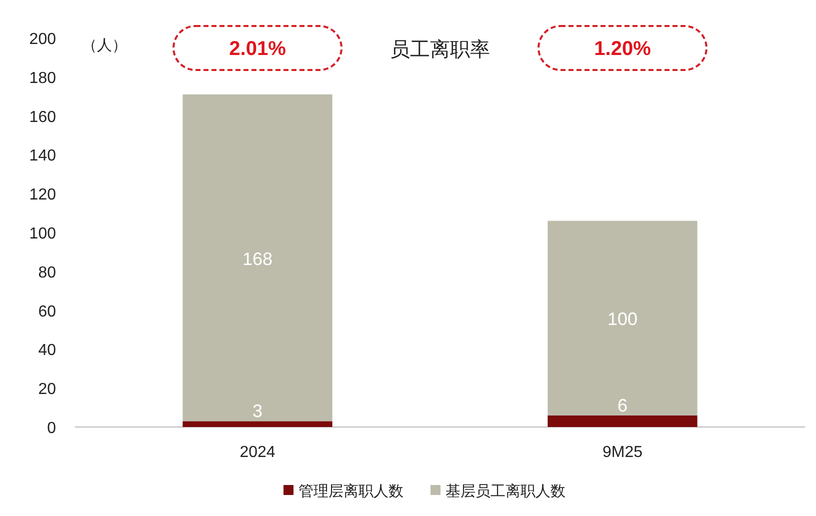 The image size is (816, 516). Describe the element at coordinates (47, 311) in the screenshot. I see `y-tick-label: 60` at that location.